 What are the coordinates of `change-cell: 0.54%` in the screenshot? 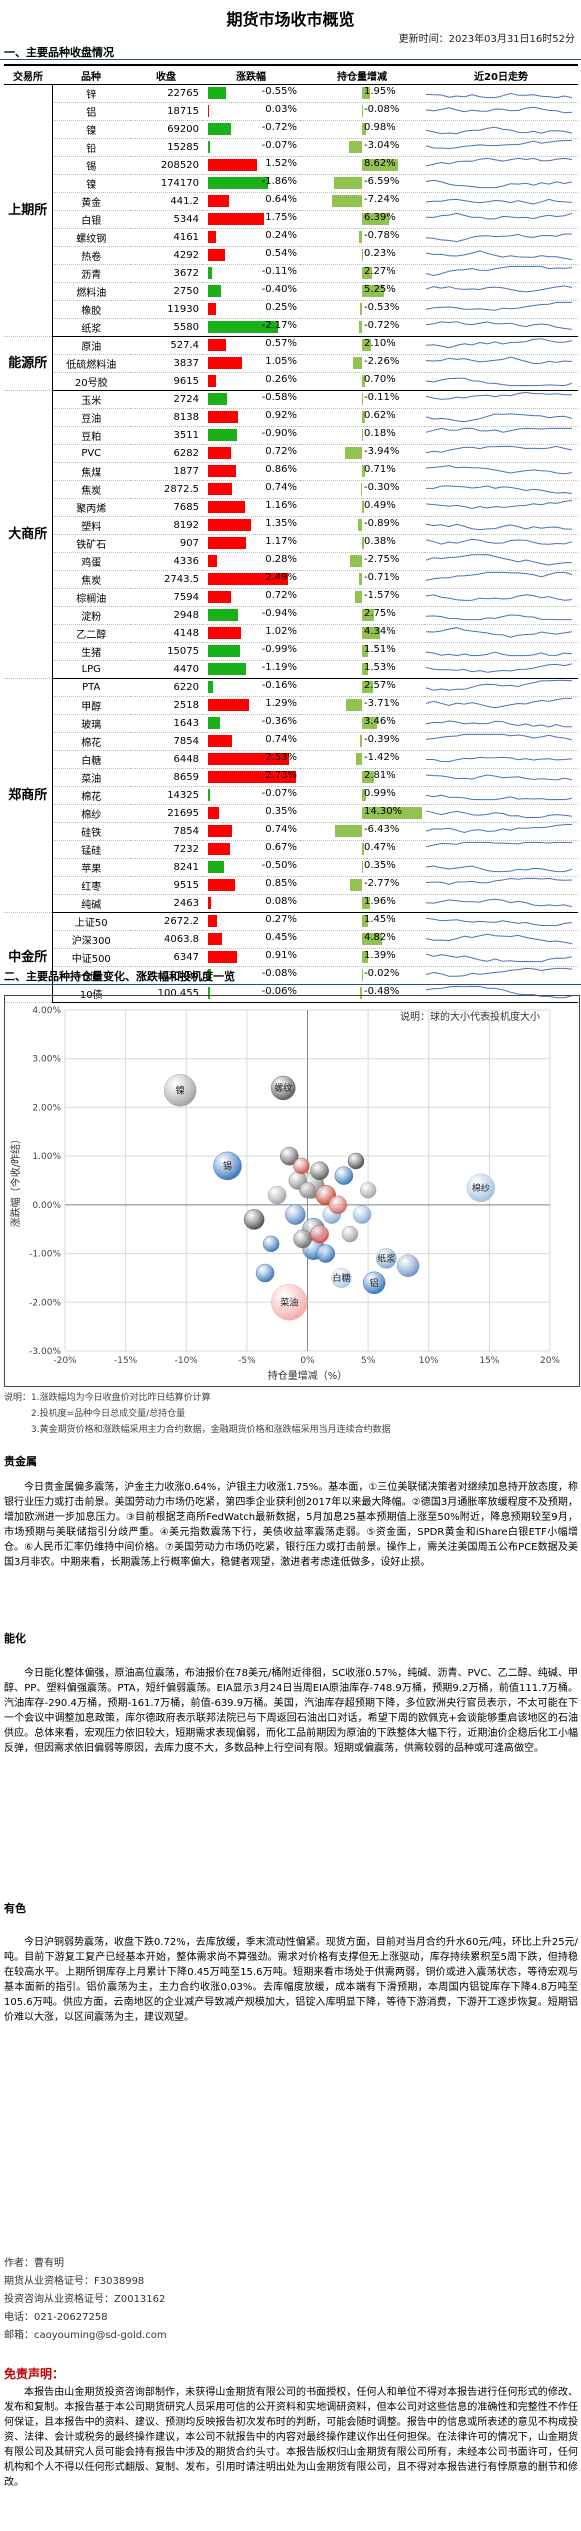 It's located at (251, 255).